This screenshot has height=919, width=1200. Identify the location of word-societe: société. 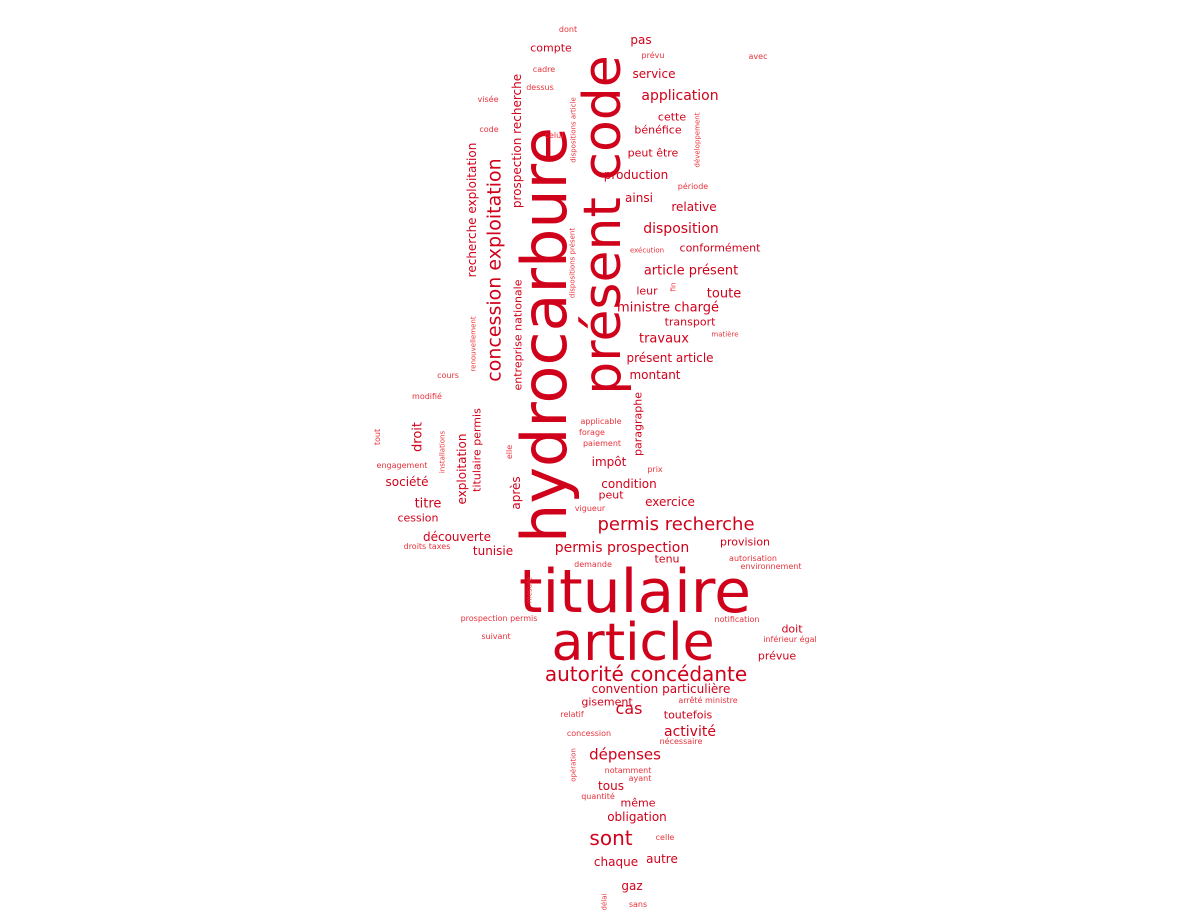
(407, 482).